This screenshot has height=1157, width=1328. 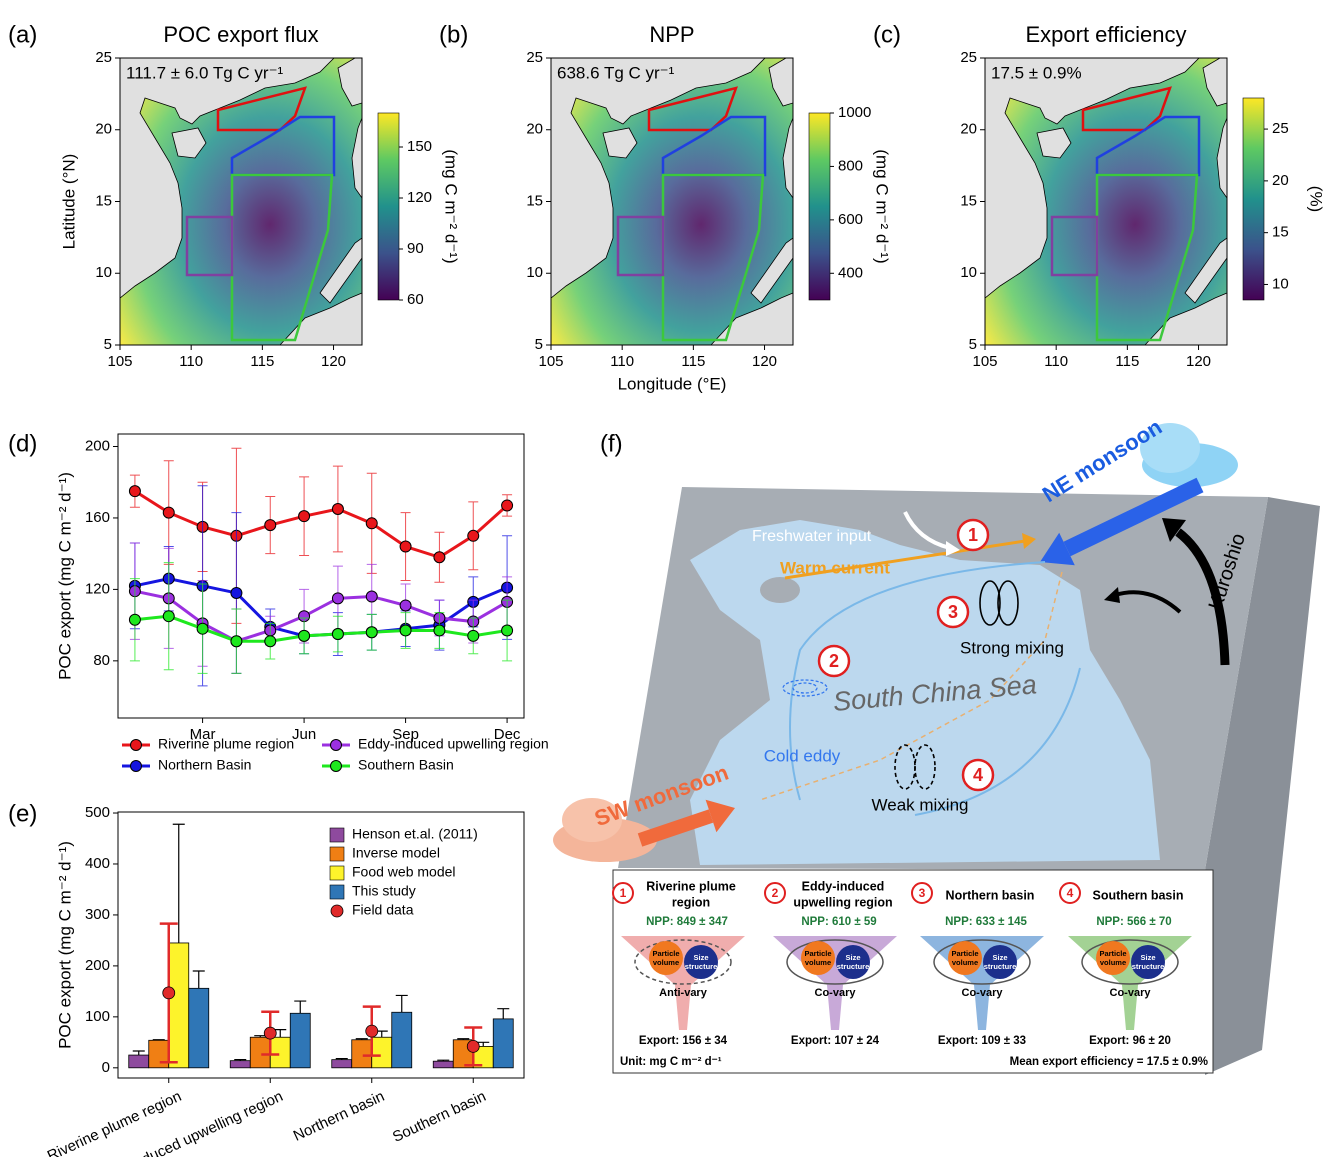 What do you see at coordinates (1008, 603) in the screenshot?
I see `mixing` at bounding box center [1008, 603].